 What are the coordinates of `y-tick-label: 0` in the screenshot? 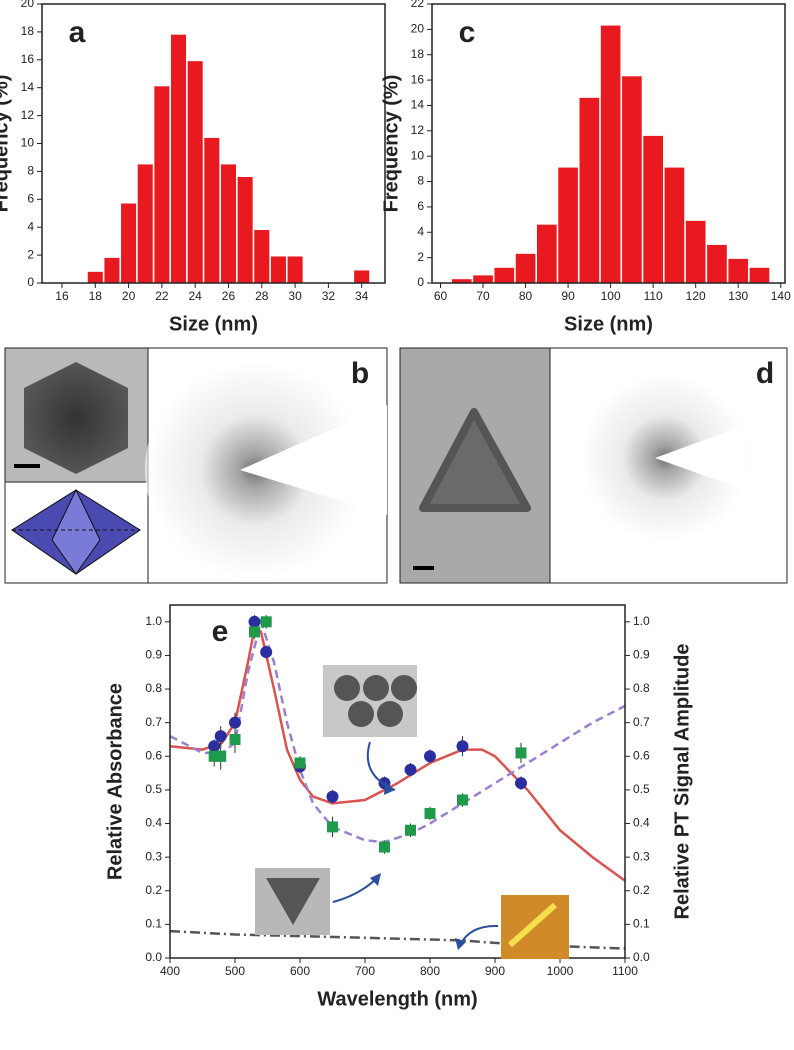 It's located at (420, 282).